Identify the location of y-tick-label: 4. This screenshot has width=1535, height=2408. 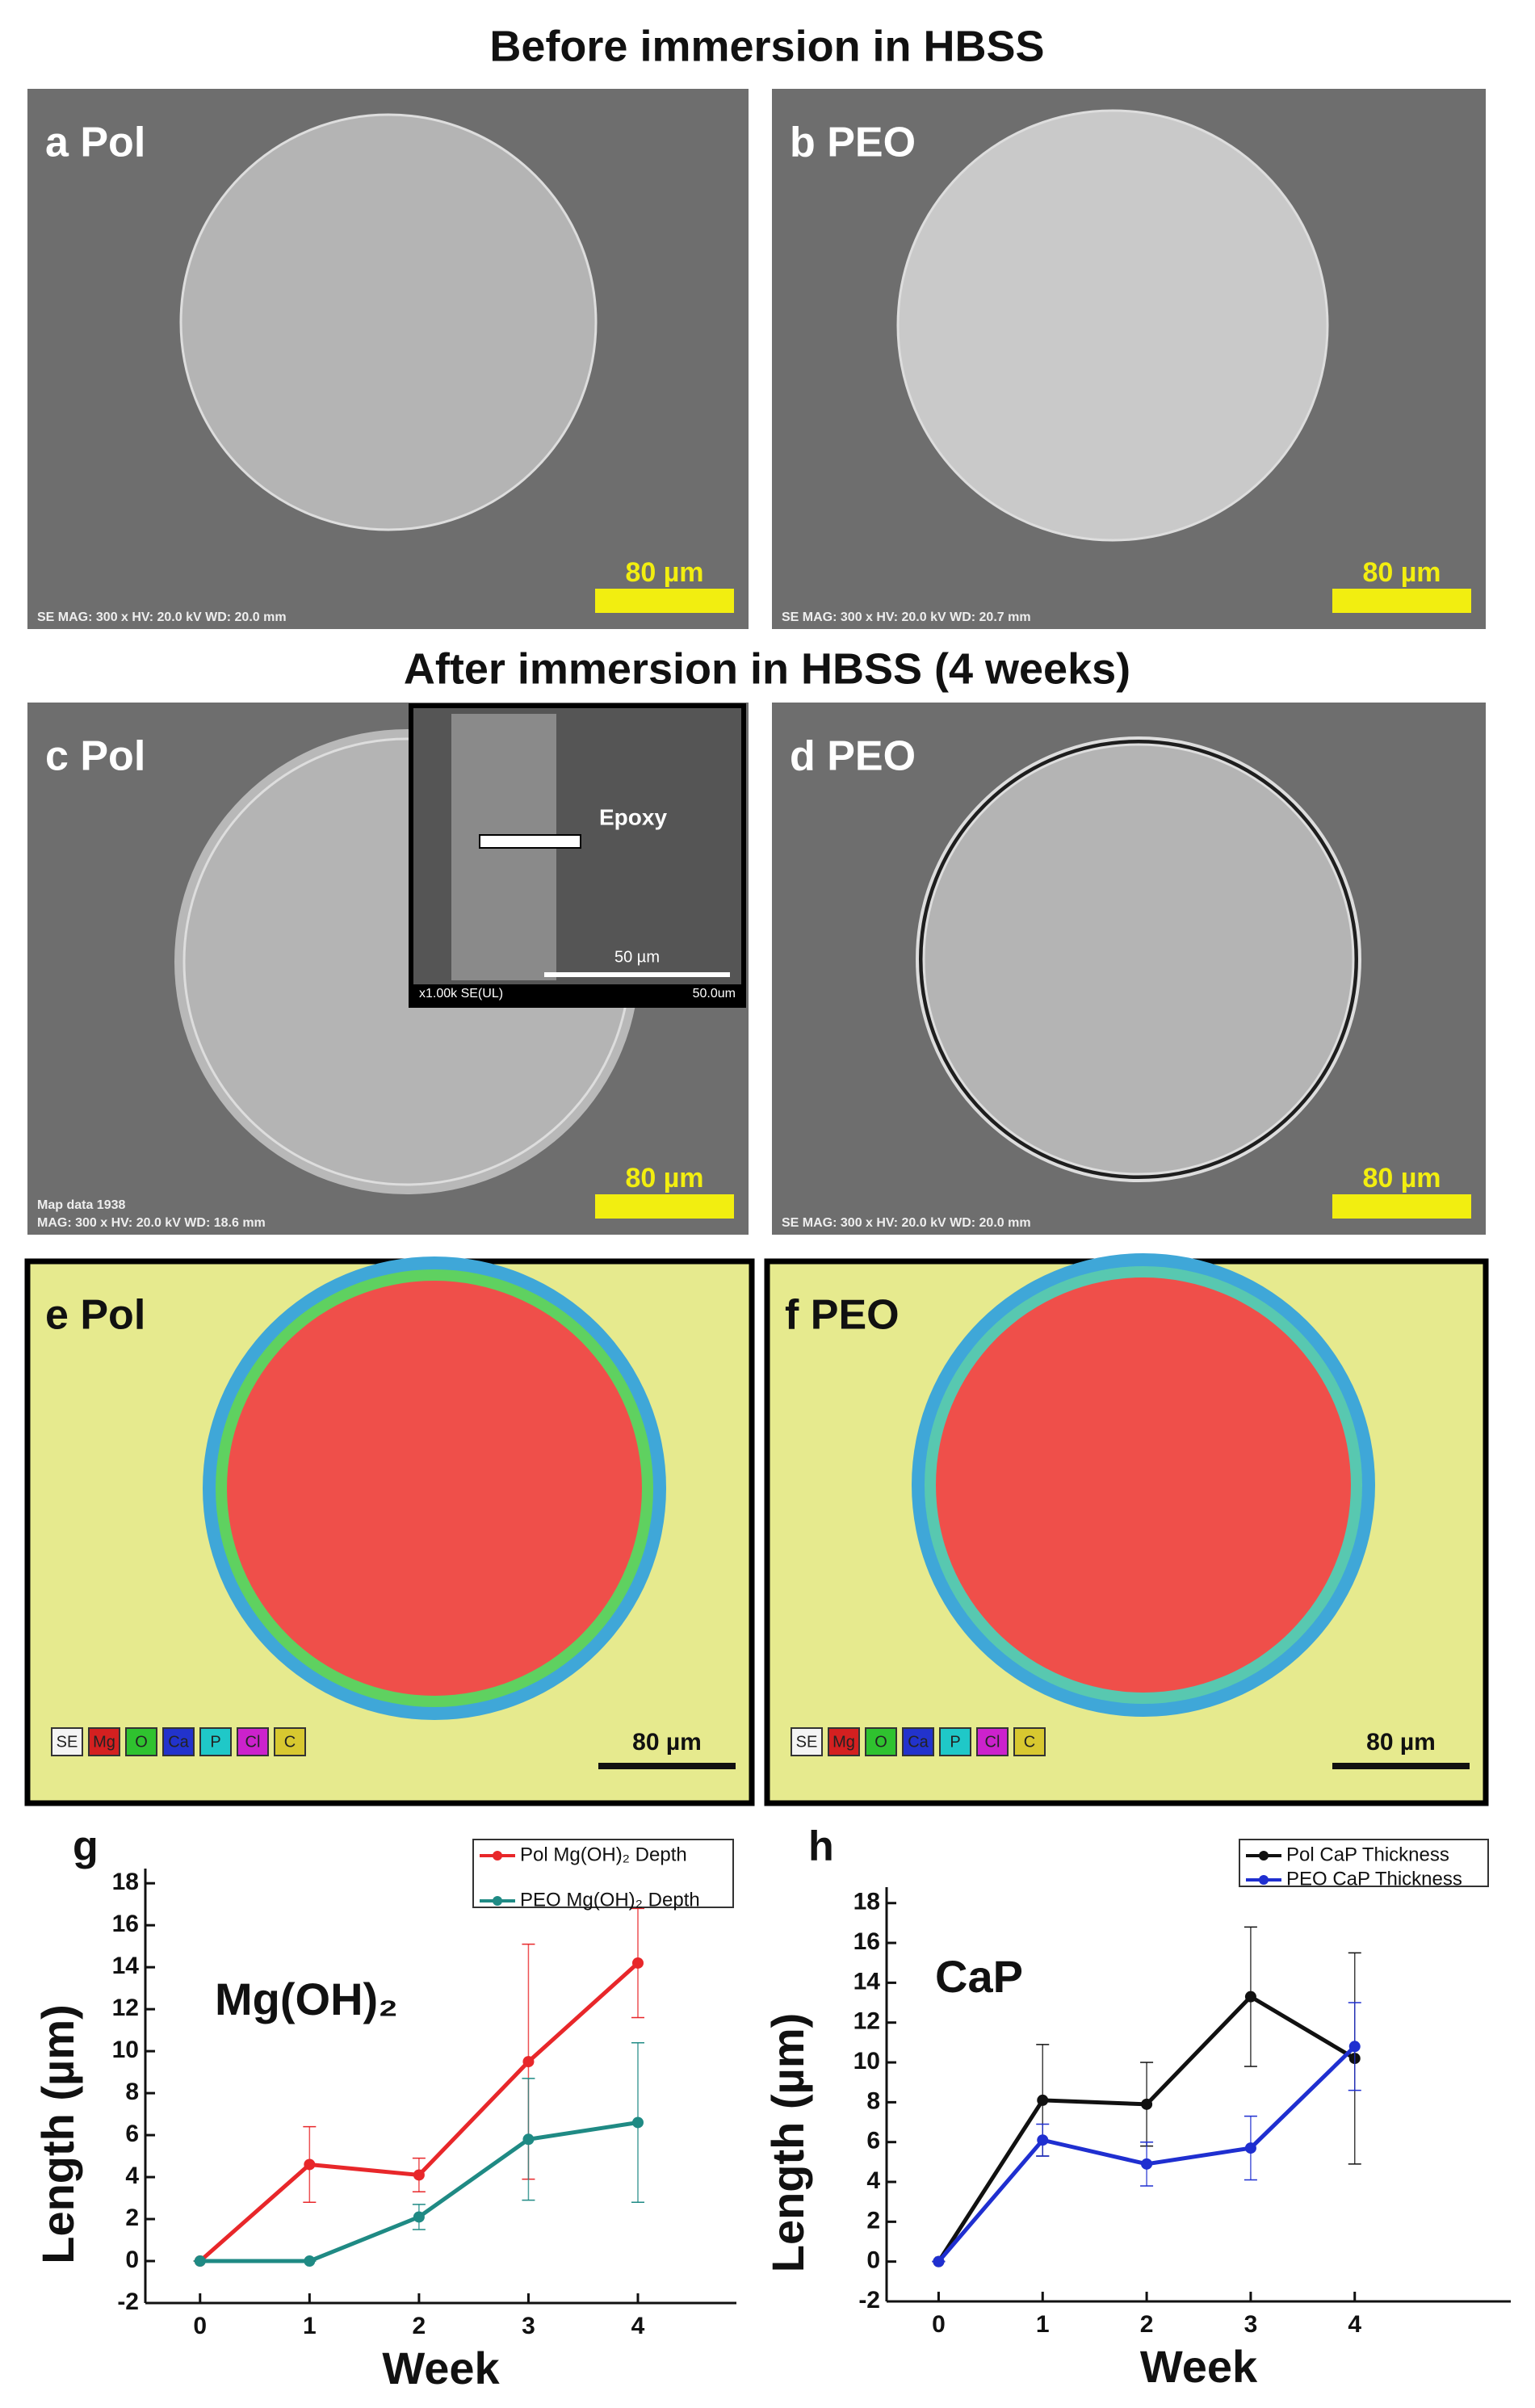
(132, 2176).